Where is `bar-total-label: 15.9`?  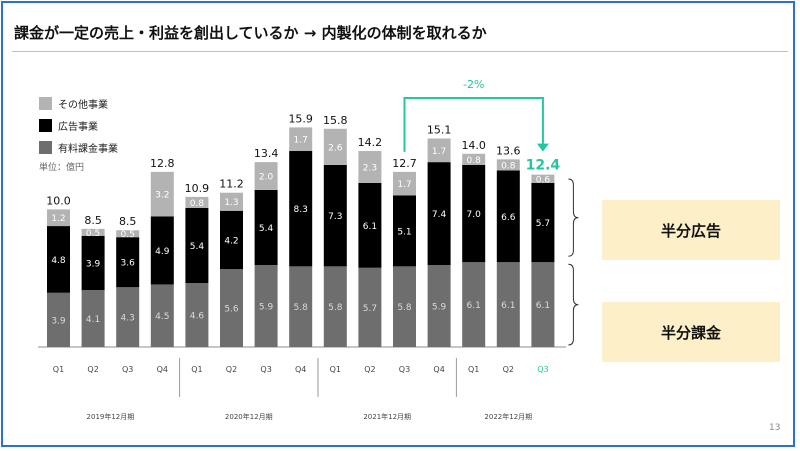
bar-total-label: 15.9 is located at coordinates (300, 118).